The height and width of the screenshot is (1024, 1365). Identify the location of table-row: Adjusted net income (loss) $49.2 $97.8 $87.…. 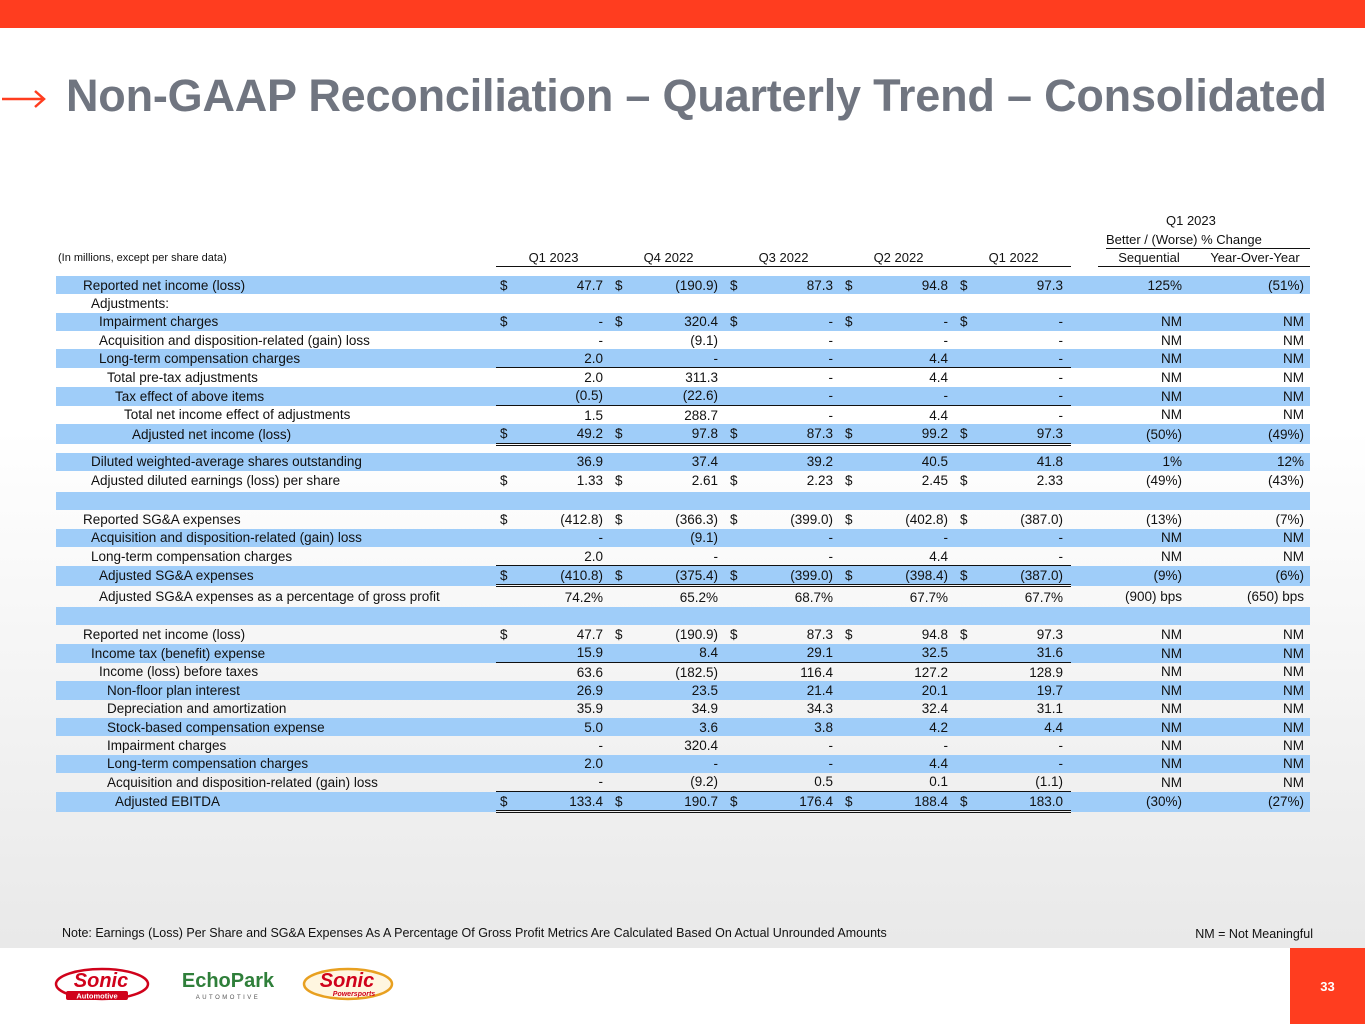
(683, 435).